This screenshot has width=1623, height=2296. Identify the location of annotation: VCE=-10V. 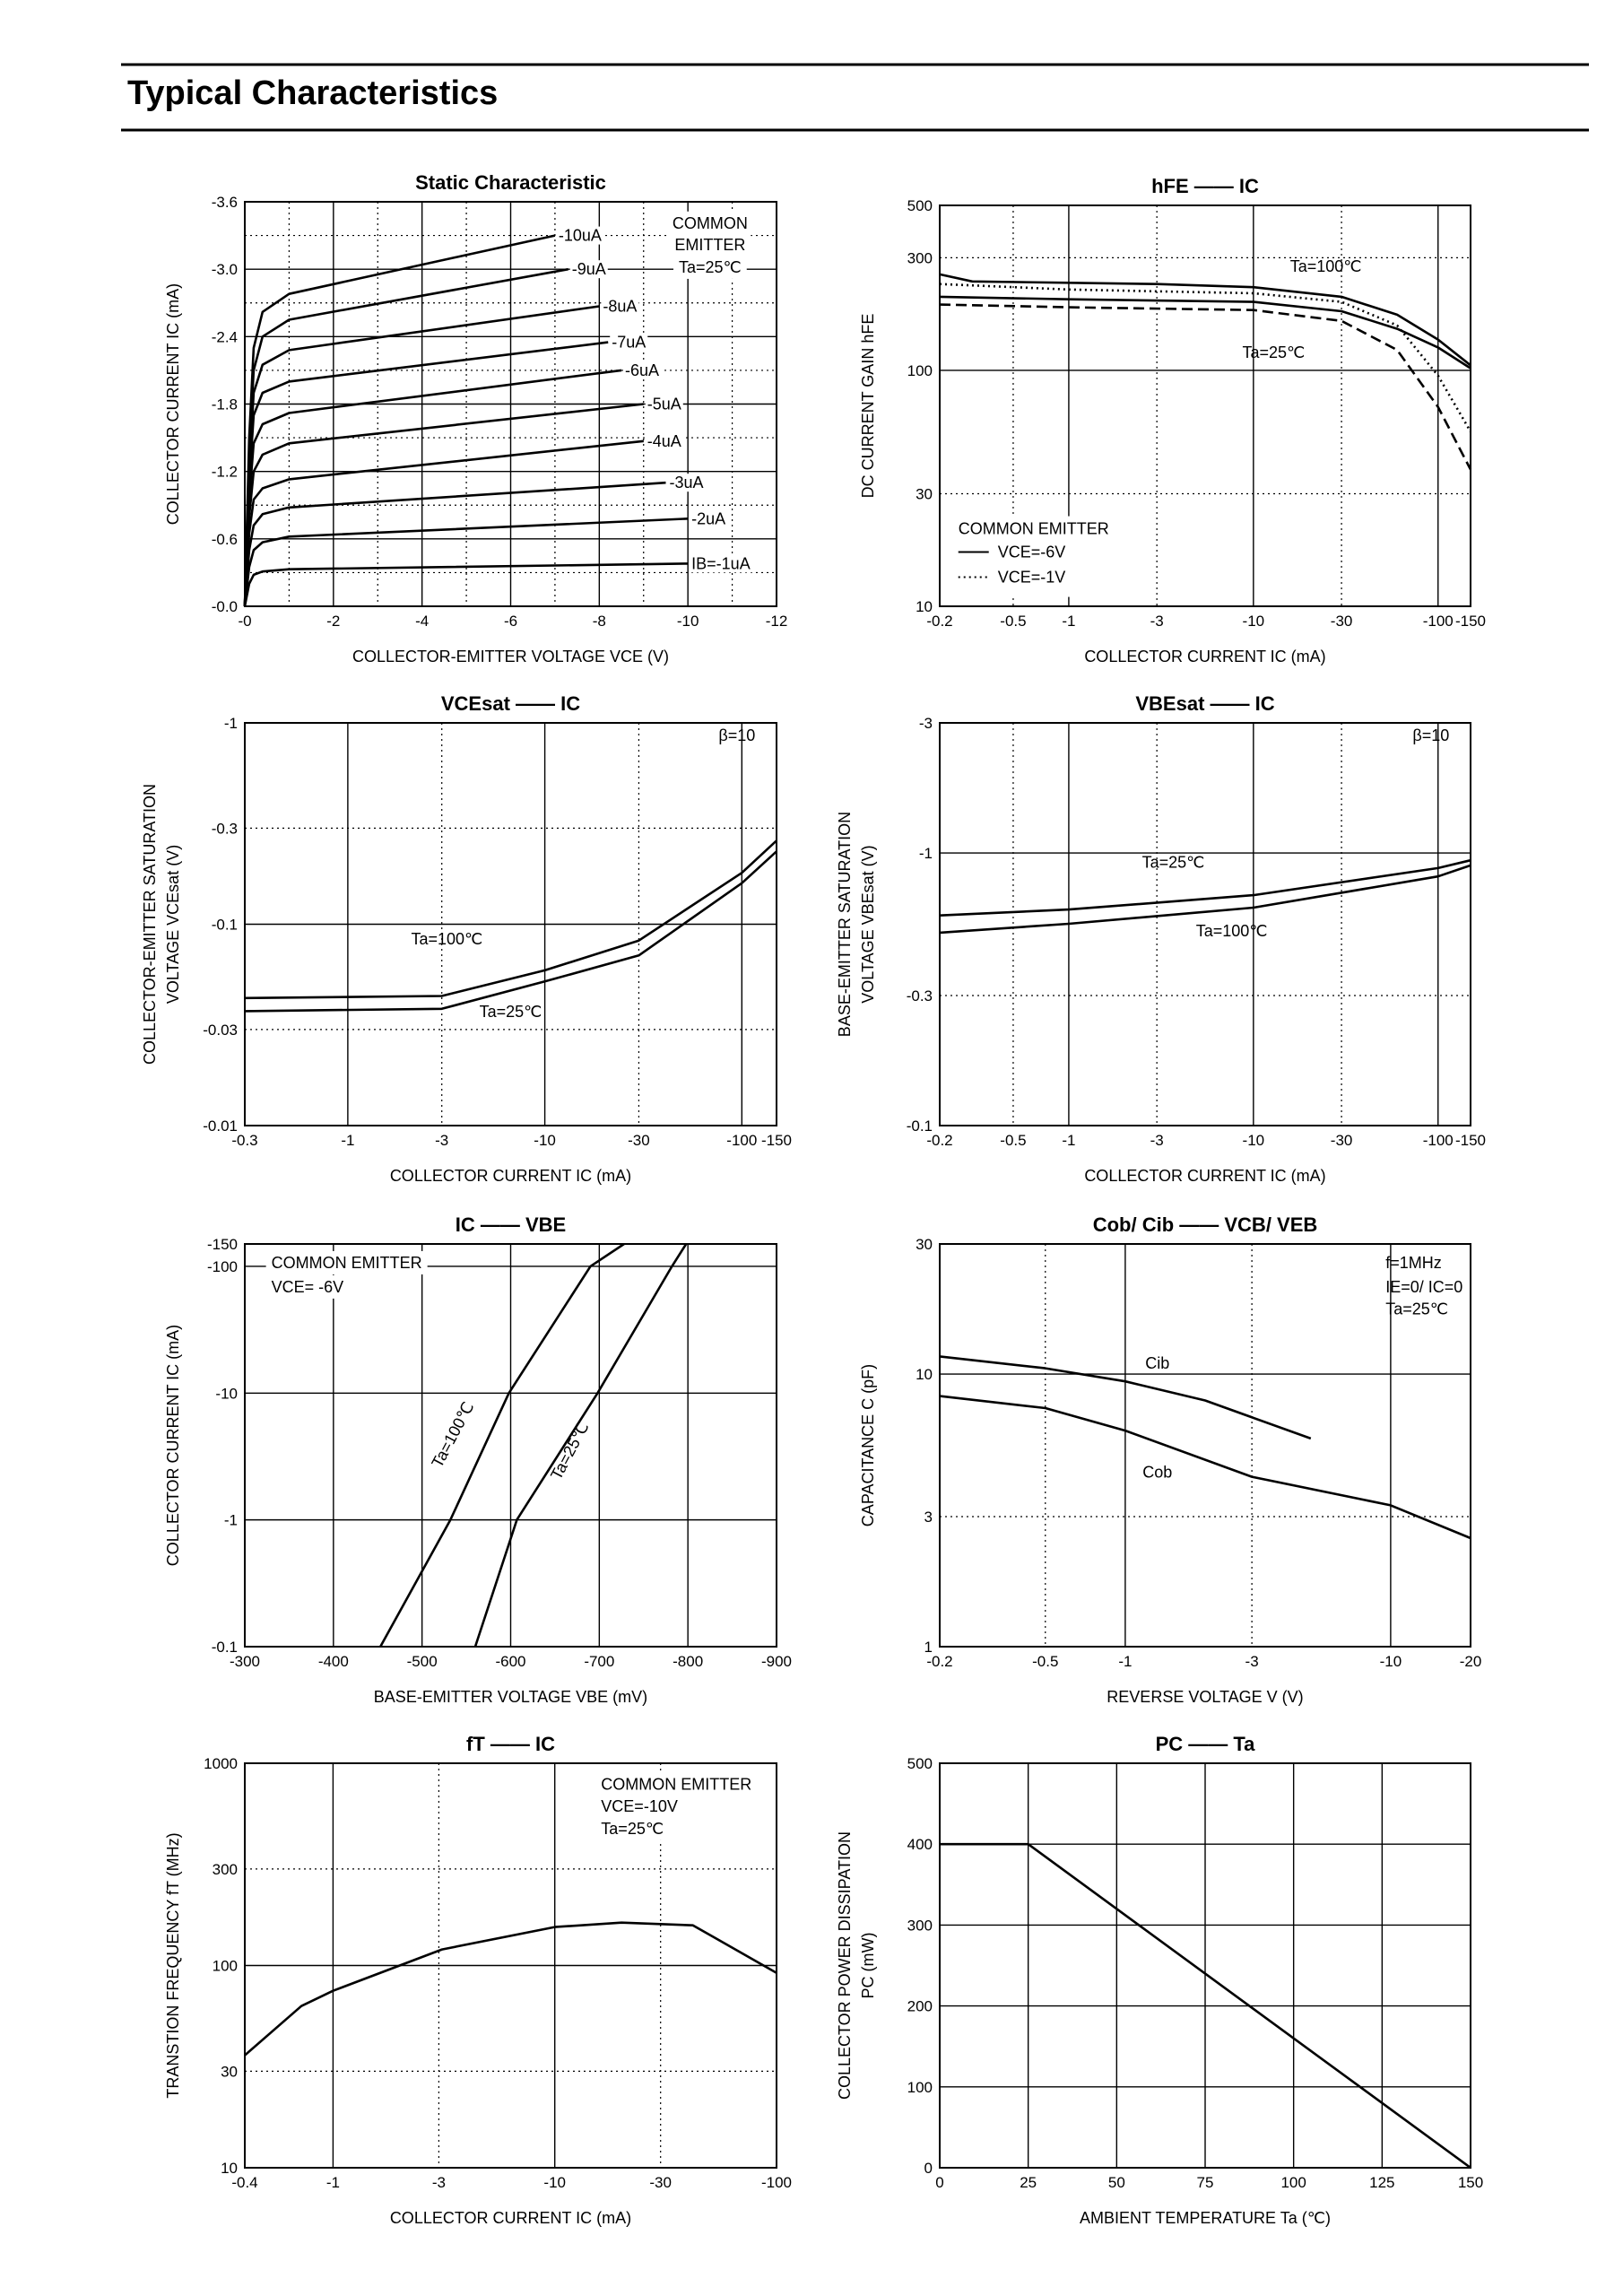
(639, 1806).